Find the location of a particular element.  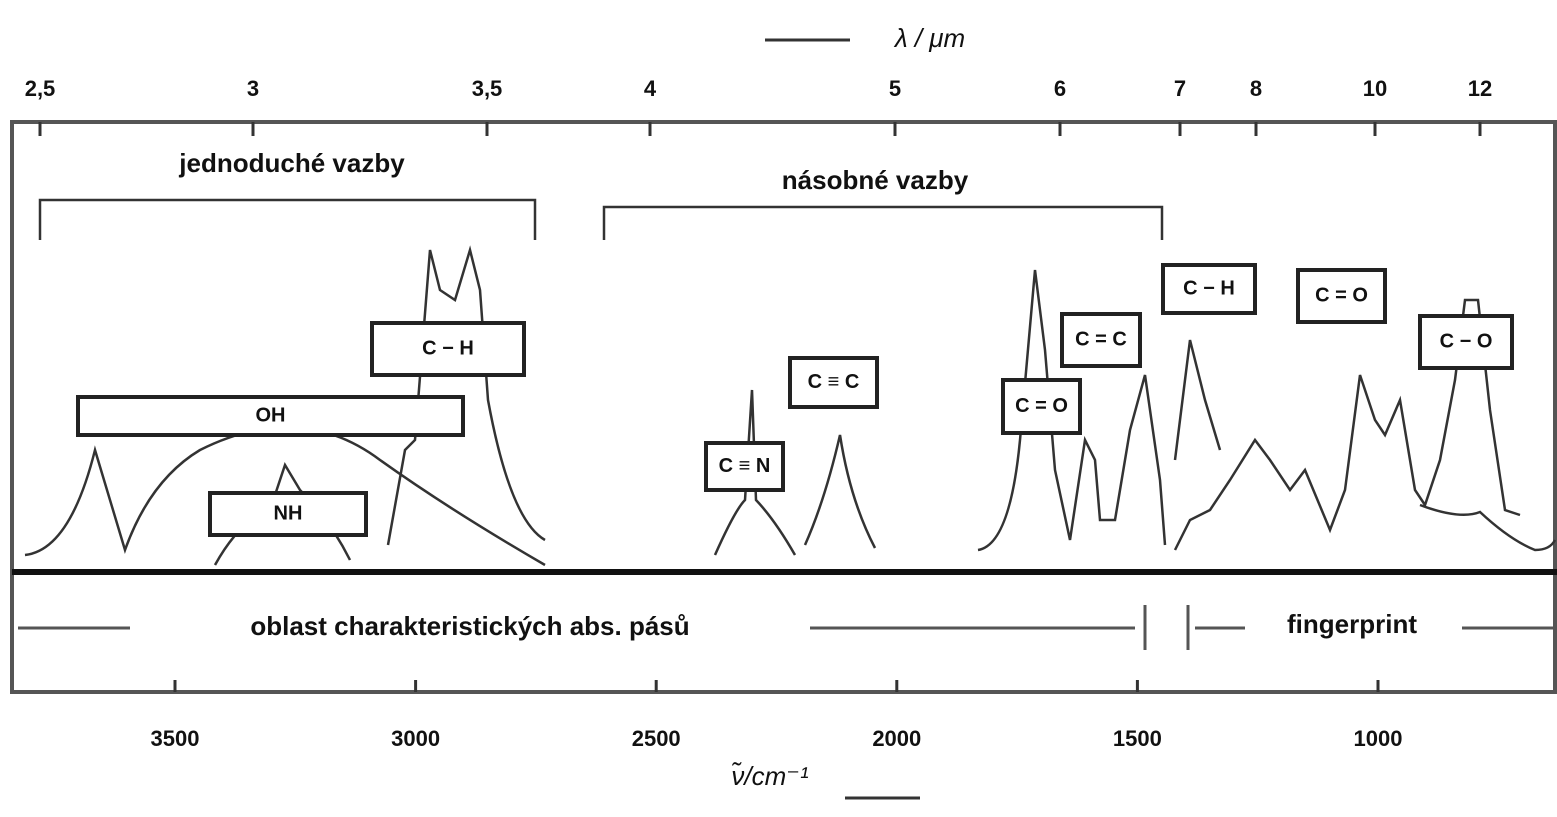

band-label: C ≡ N is located at coordinates (745, 466).